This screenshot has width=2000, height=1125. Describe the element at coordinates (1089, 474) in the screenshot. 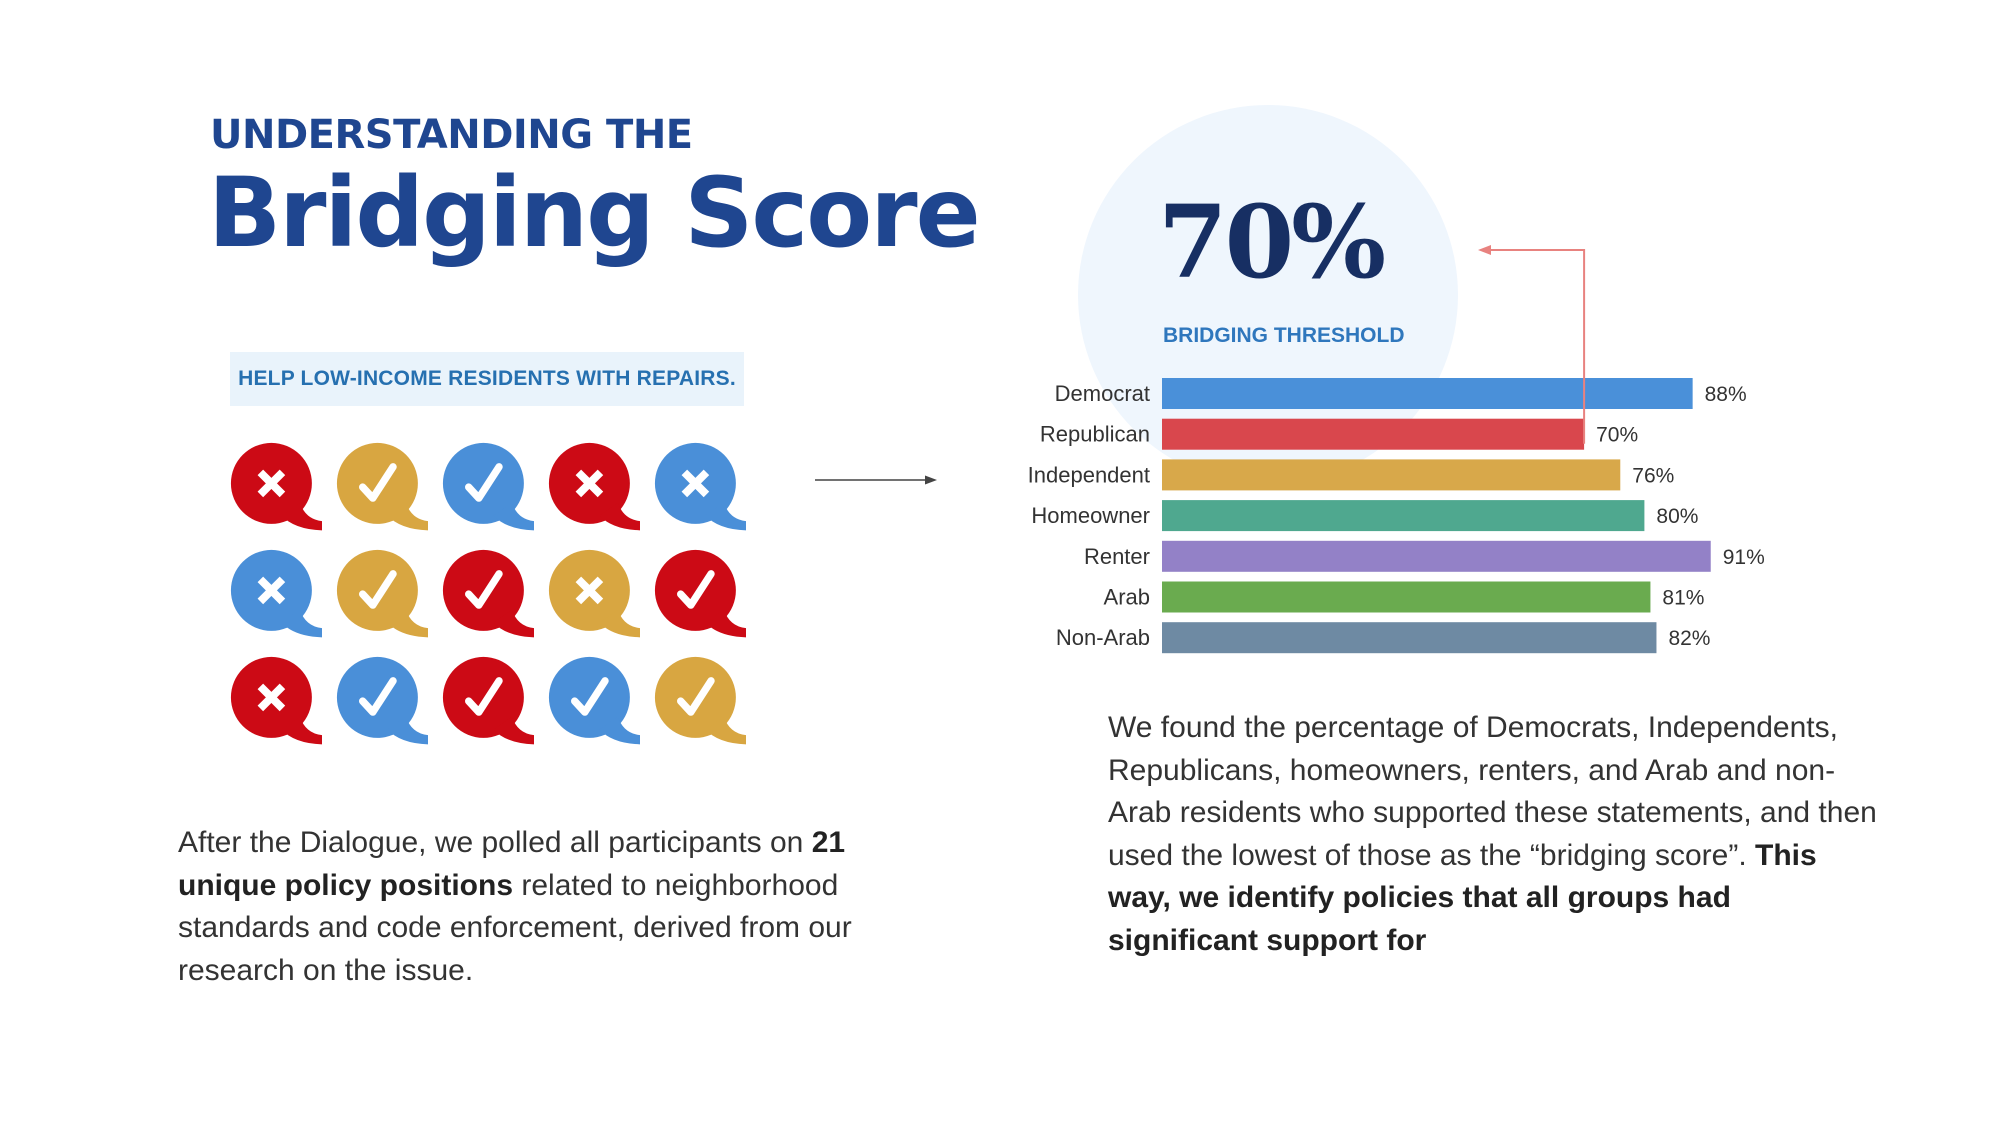

I see `bar-category-label: Independent` at that location.